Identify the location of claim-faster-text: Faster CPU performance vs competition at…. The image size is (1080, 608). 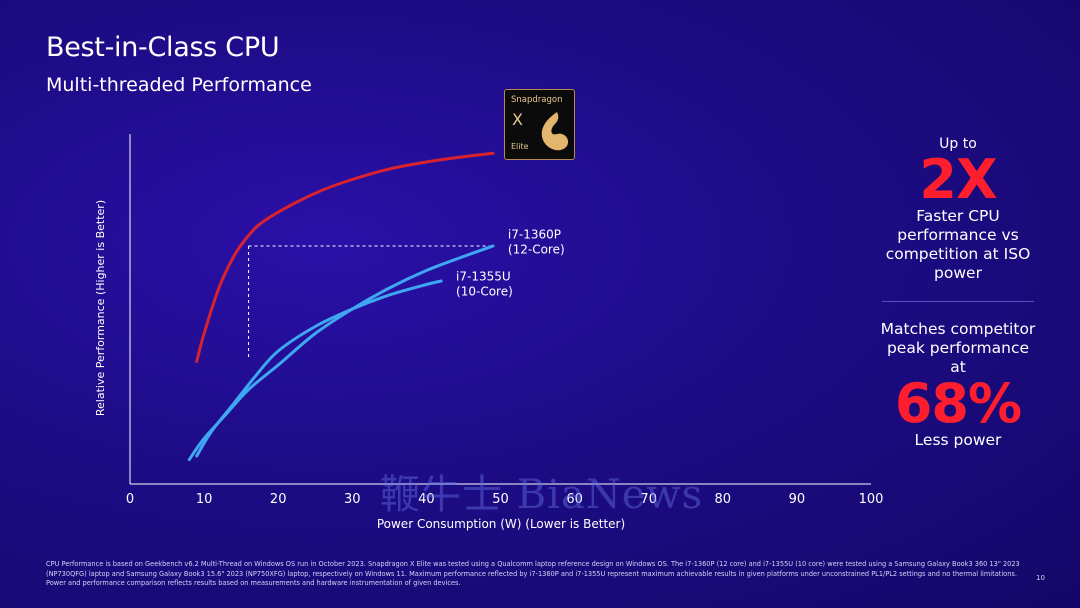
(958, 244).